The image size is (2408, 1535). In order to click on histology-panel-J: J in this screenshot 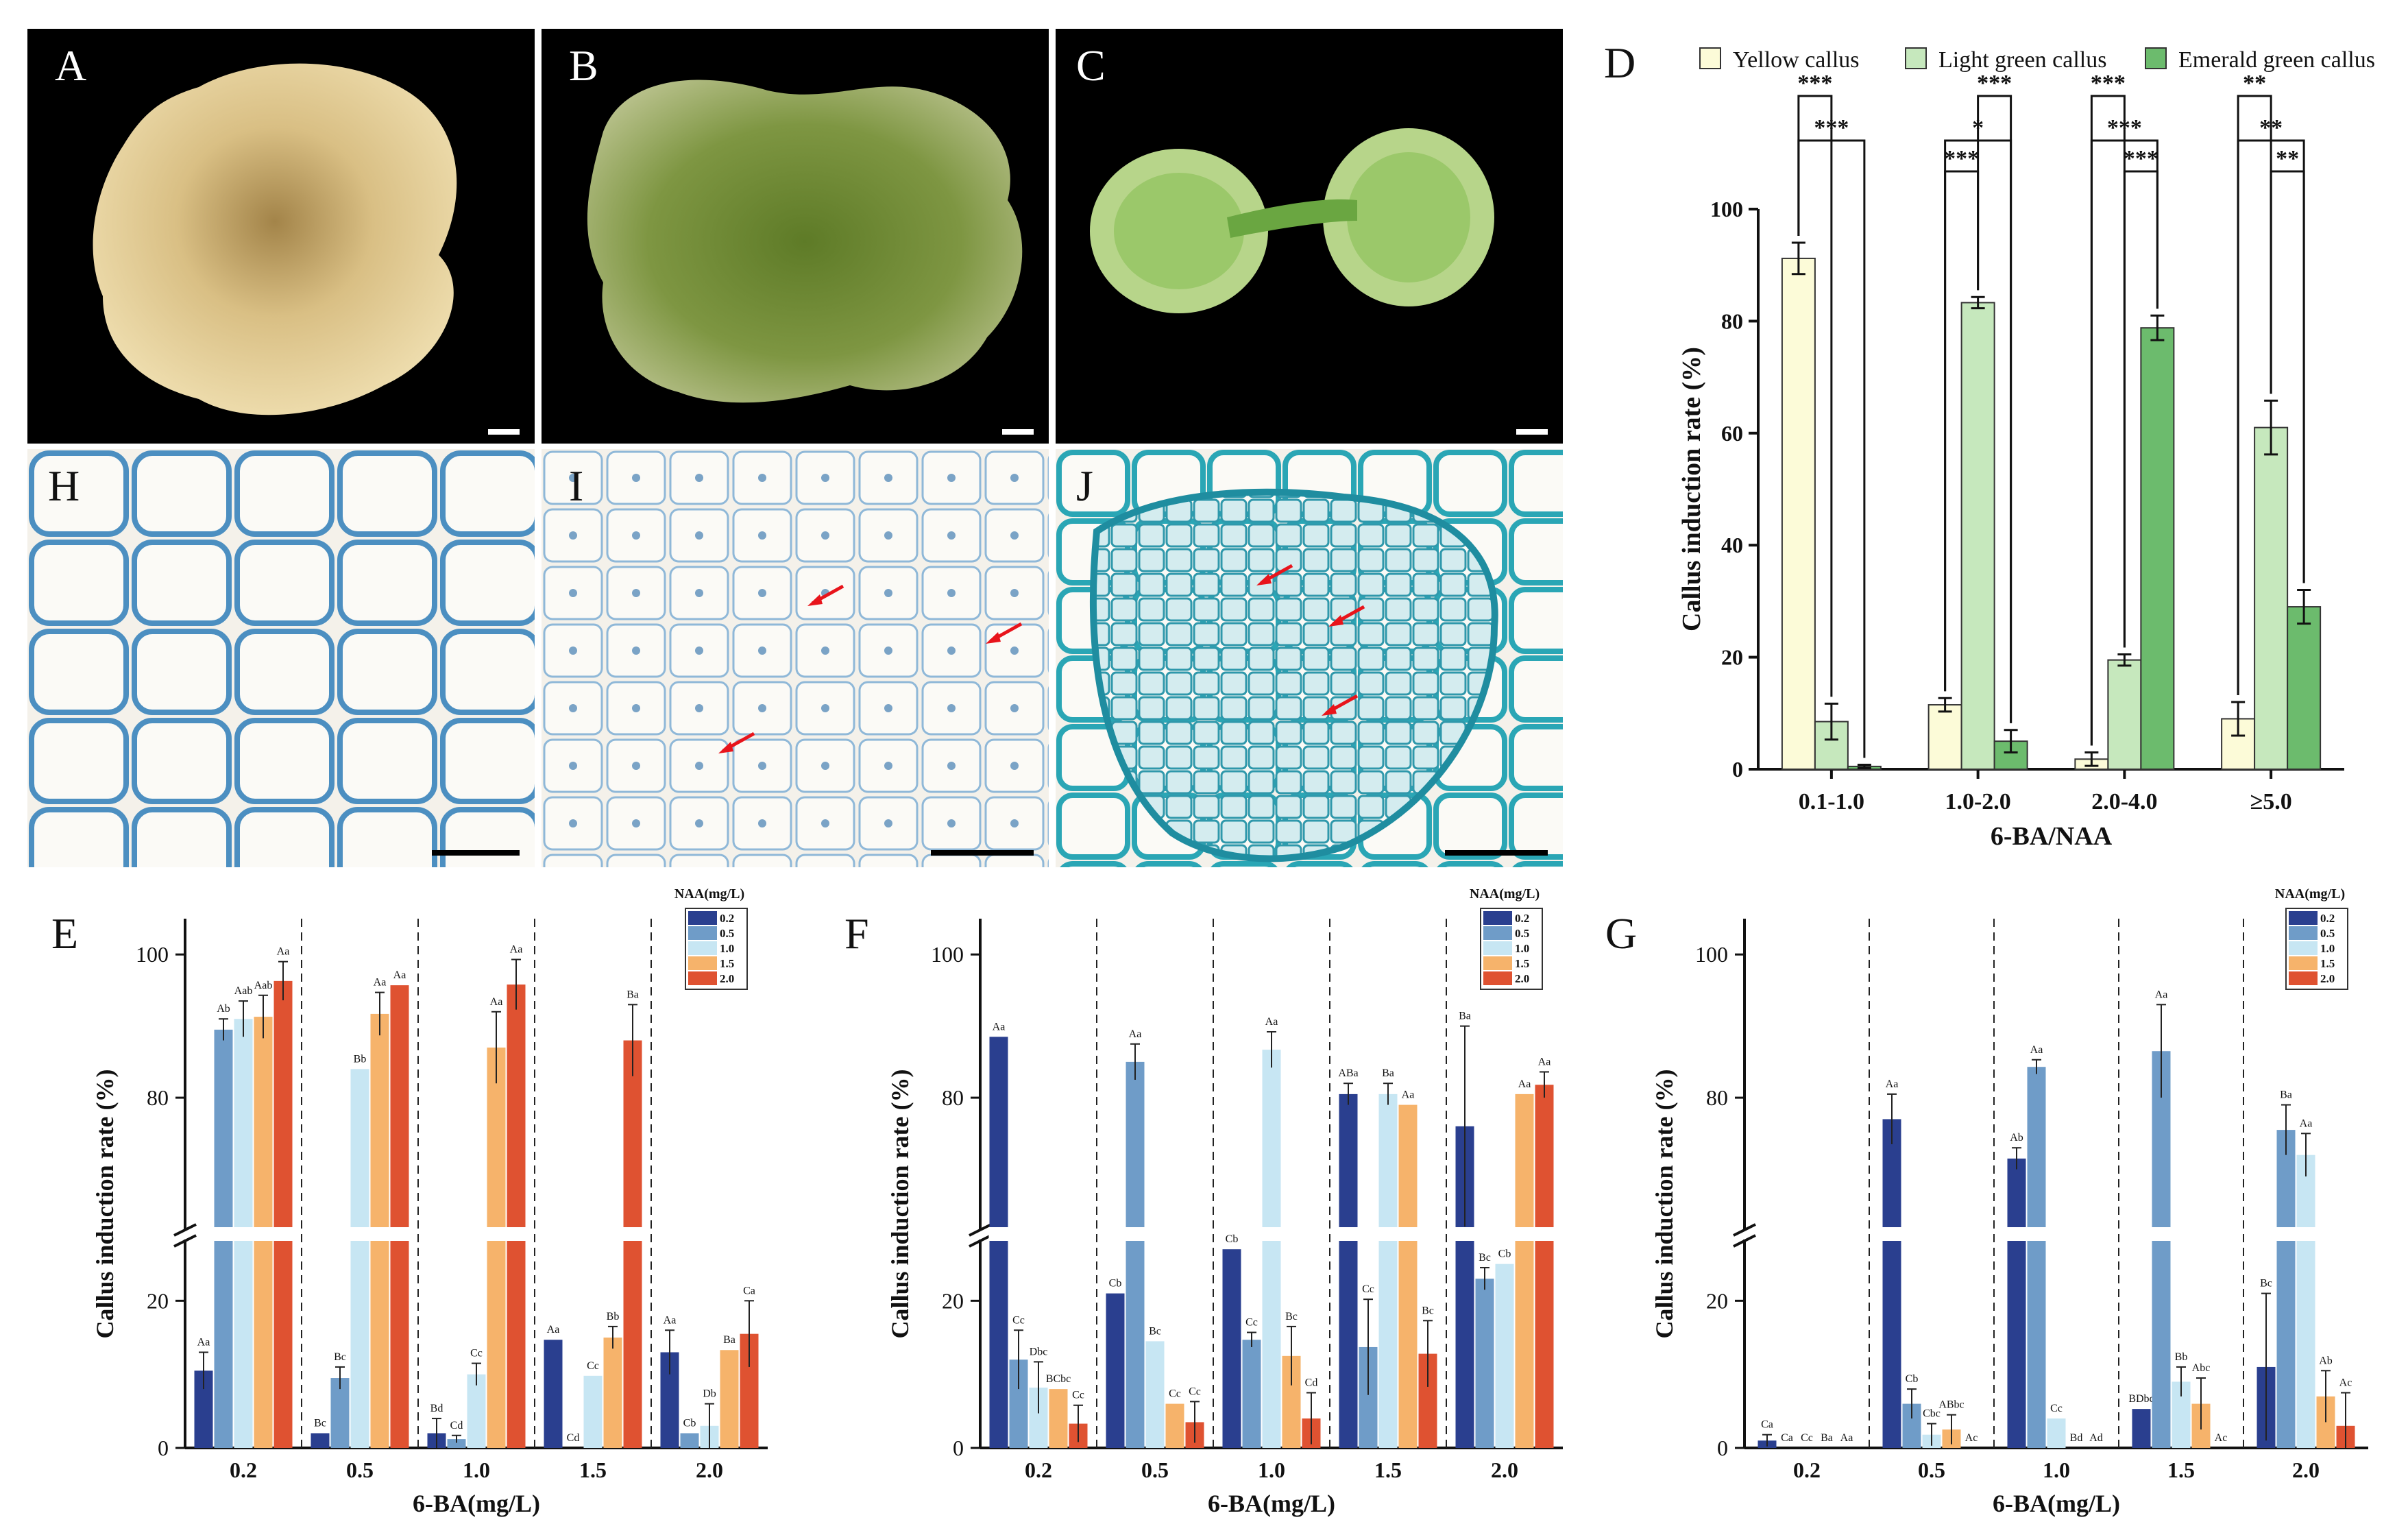, I will do `click(1310, 658)`.